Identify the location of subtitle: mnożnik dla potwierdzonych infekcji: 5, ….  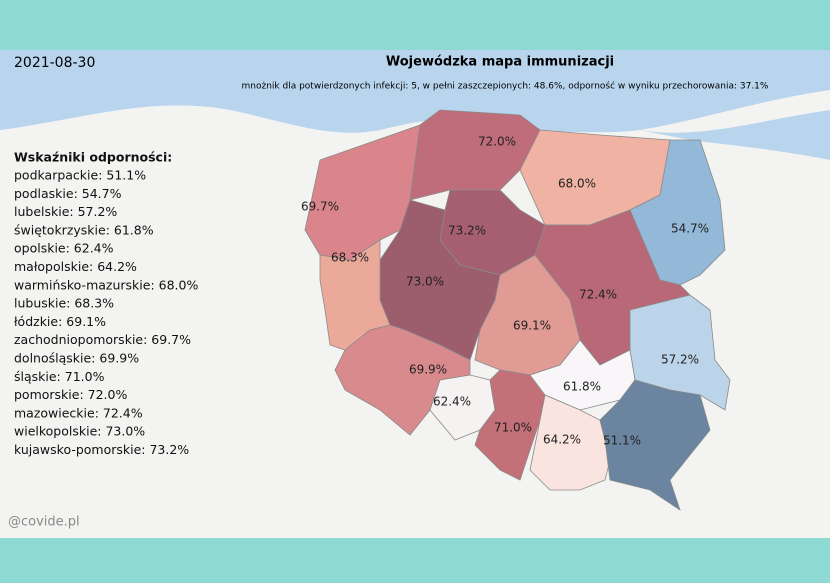
(505, 86).